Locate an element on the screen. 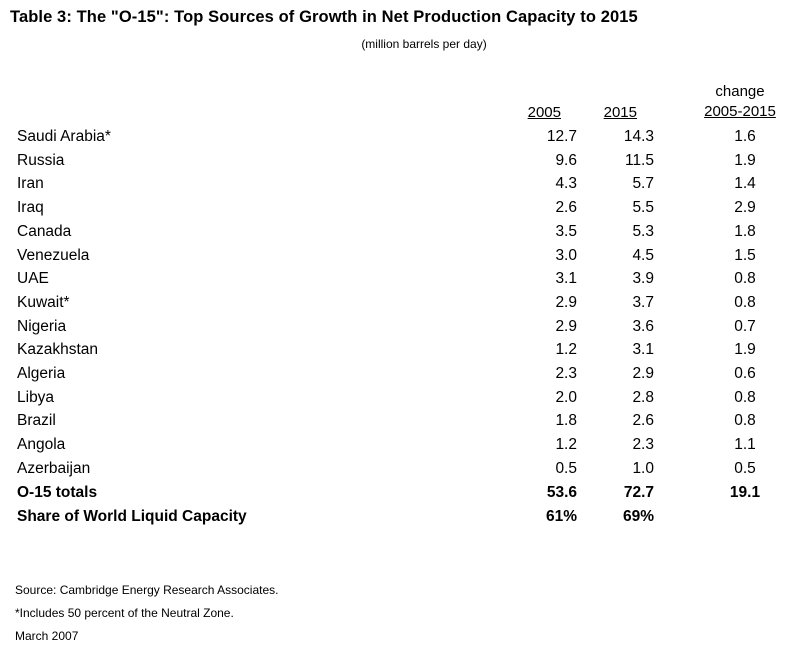 The image size is (800, 660). value-2015: 4.5 is located at coordinates (643, 255).